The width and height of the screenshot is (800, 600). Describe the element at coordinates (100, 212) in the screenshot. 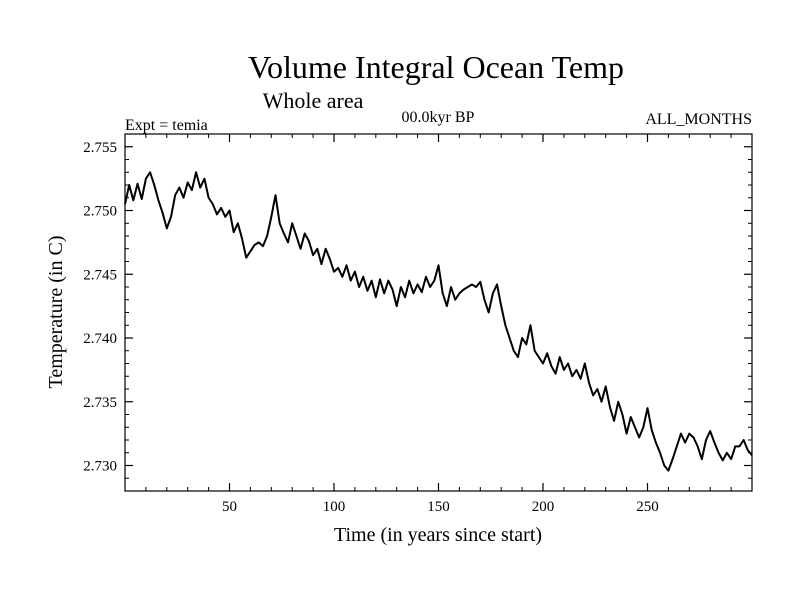

I see `y-tick-label: 2.750` at that location.